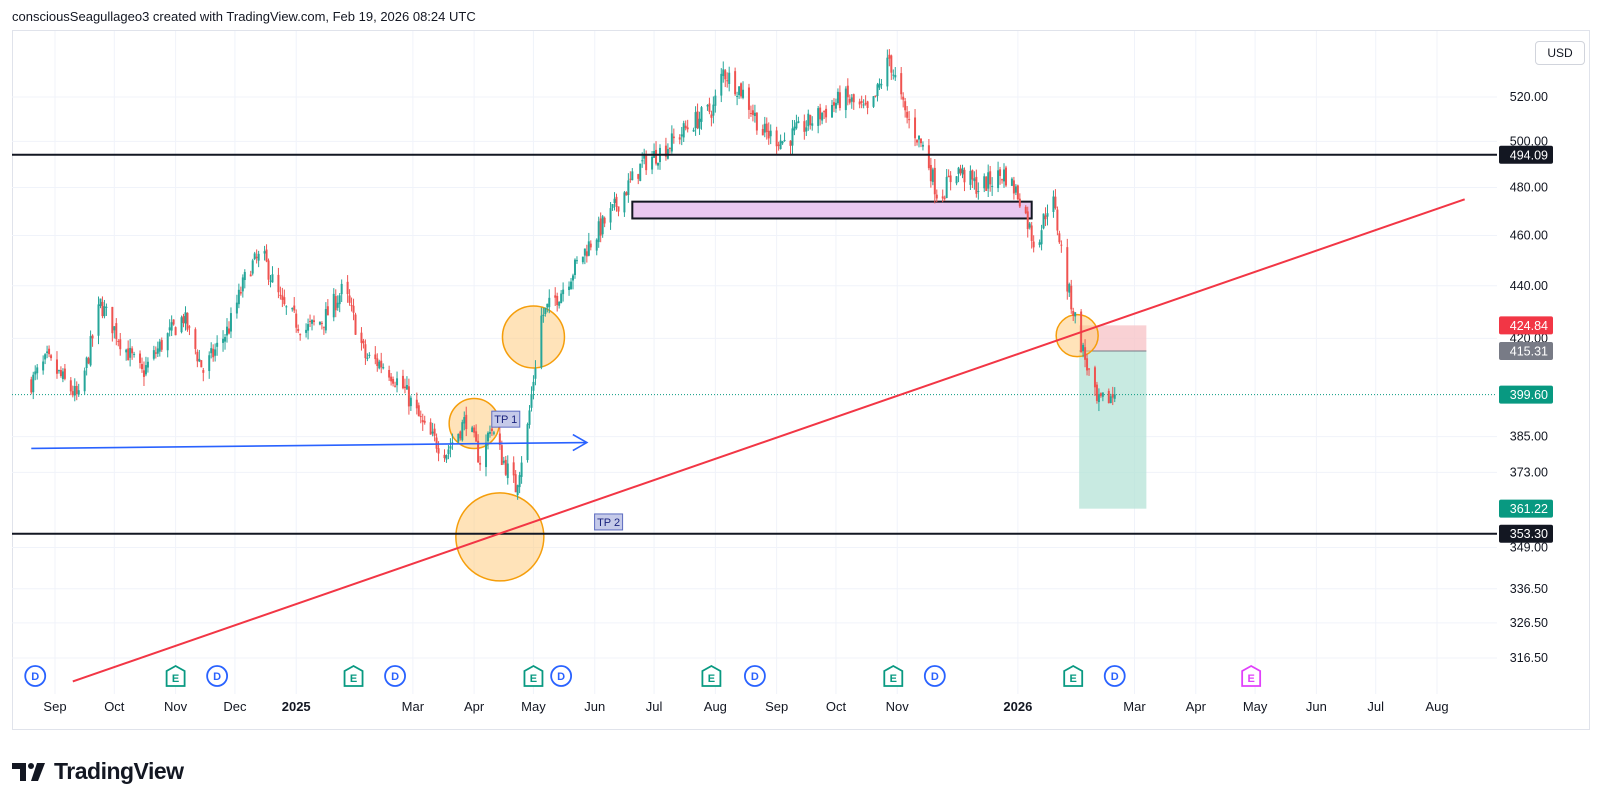  What do you see at coordinates (1017, 706) in the screenshot?
I see `time-tick-label: 2026` at bounding box center [1017, 706].